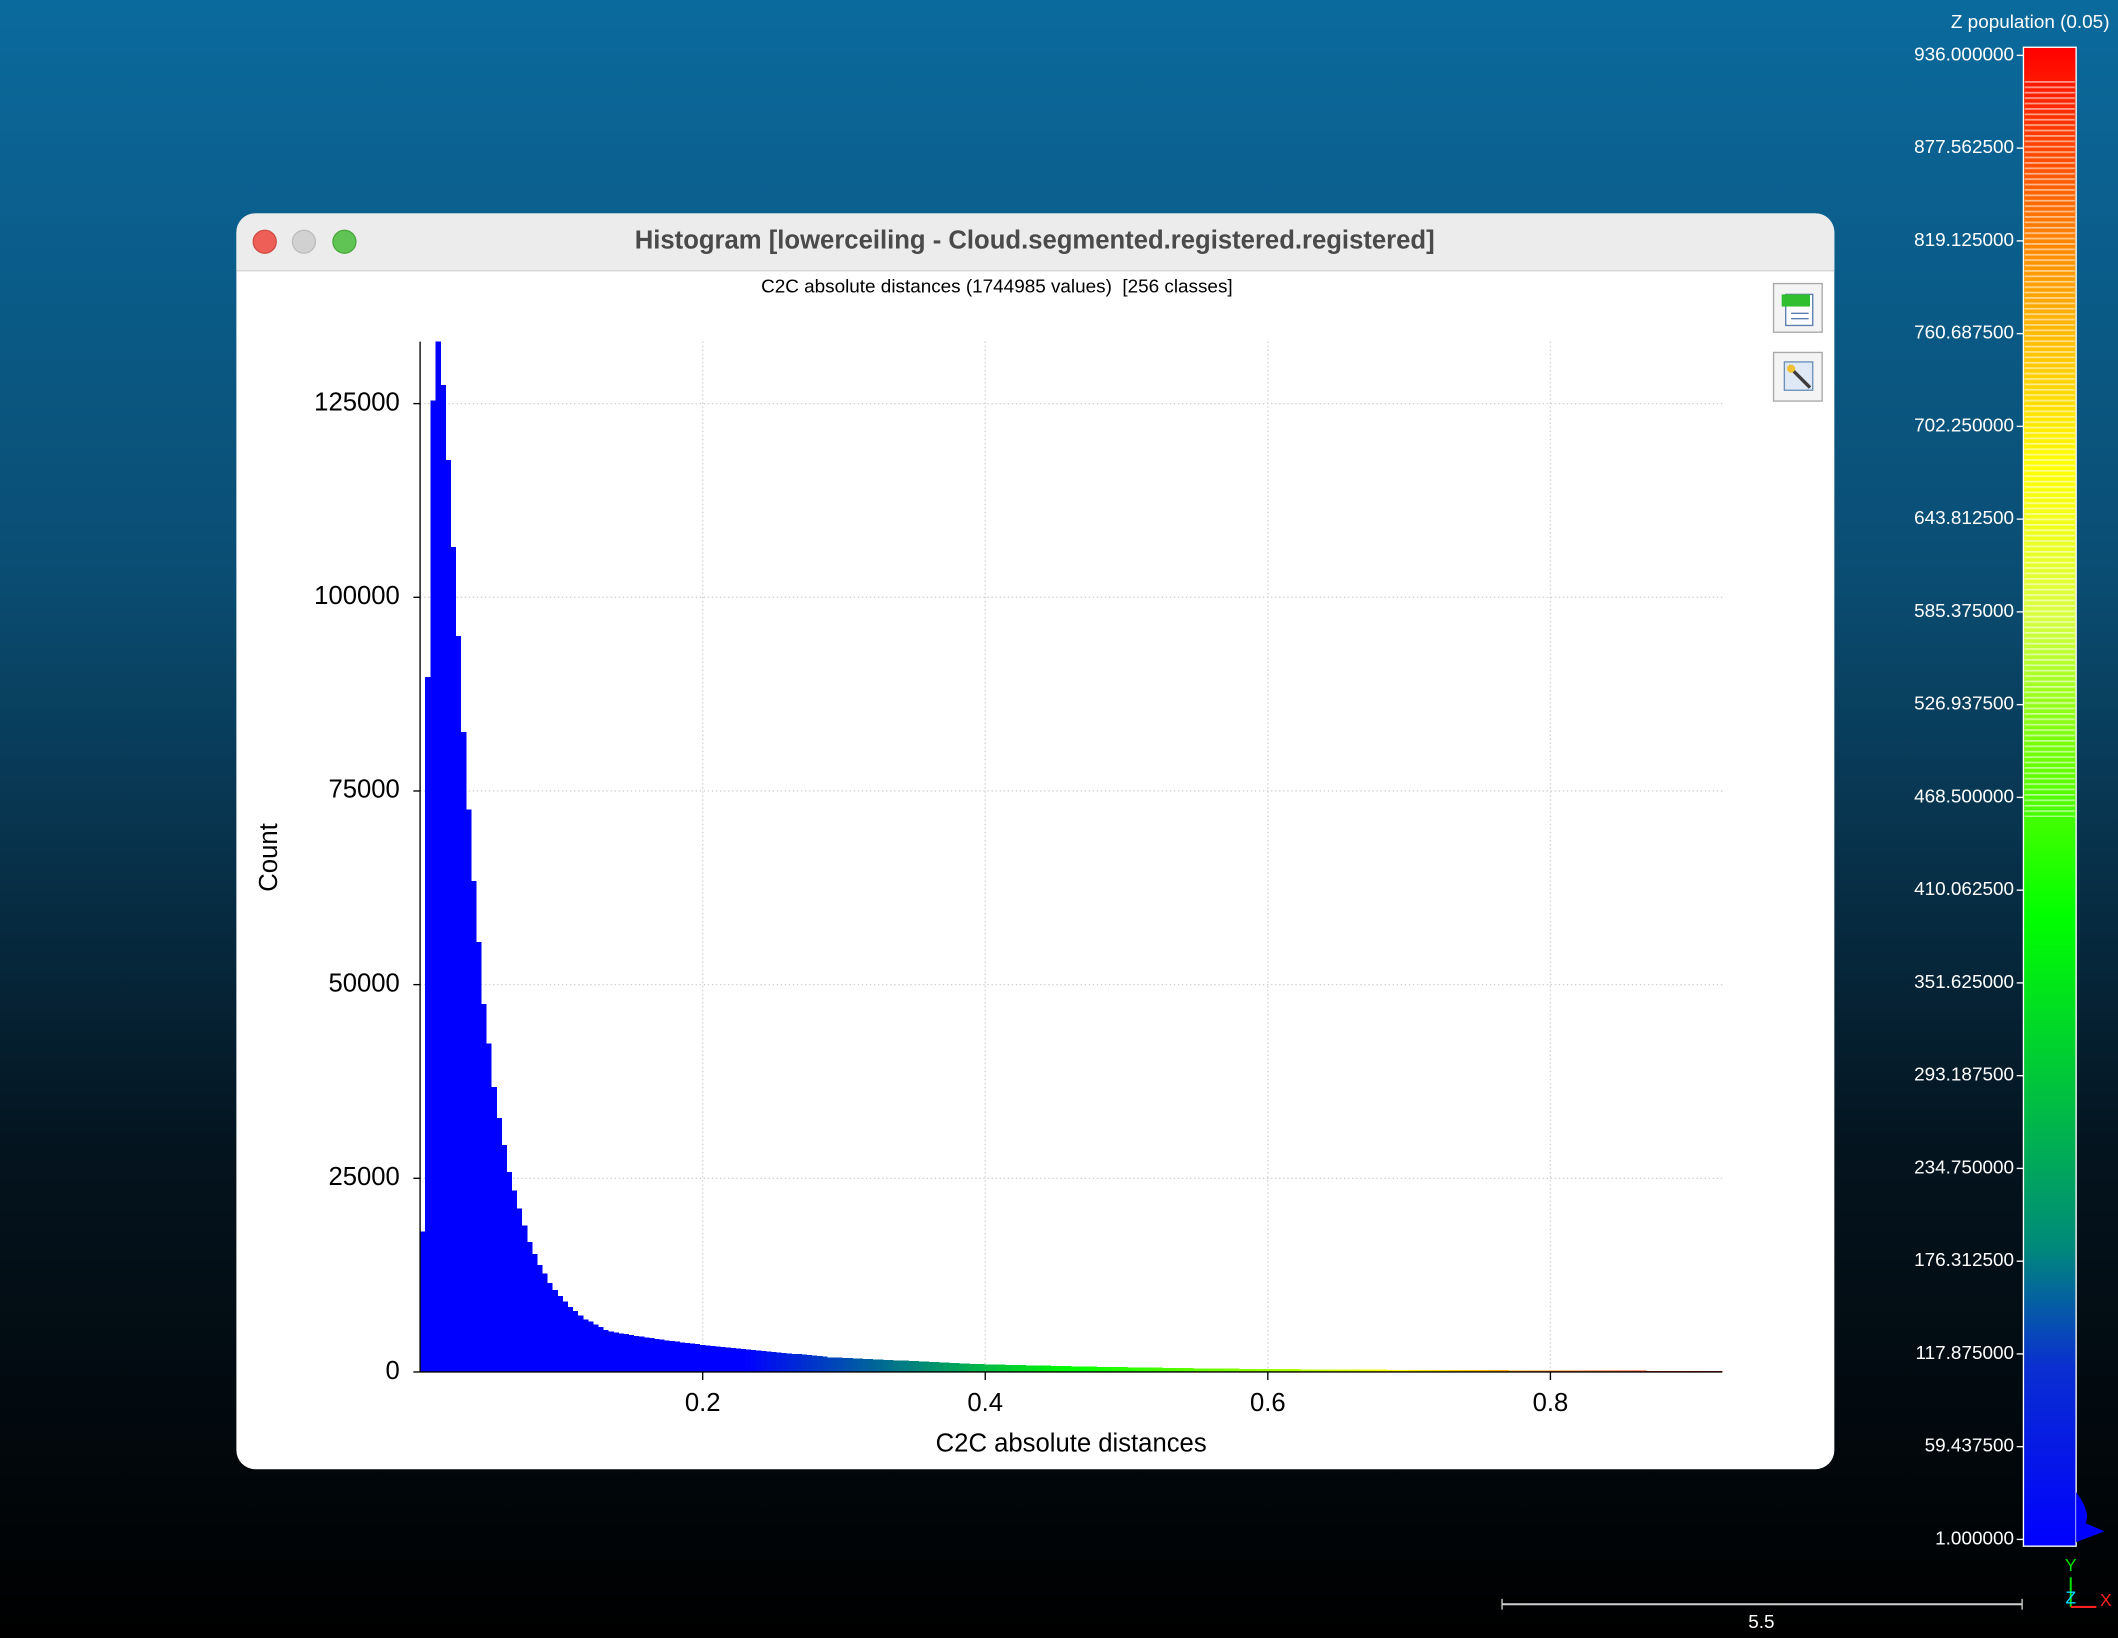 Image resolution: width=2118 pixels, height=1638 pixels. Describe the element at coordinates (357, 596) in the screenshot. I see `y-tick-label: 100000` at that location.